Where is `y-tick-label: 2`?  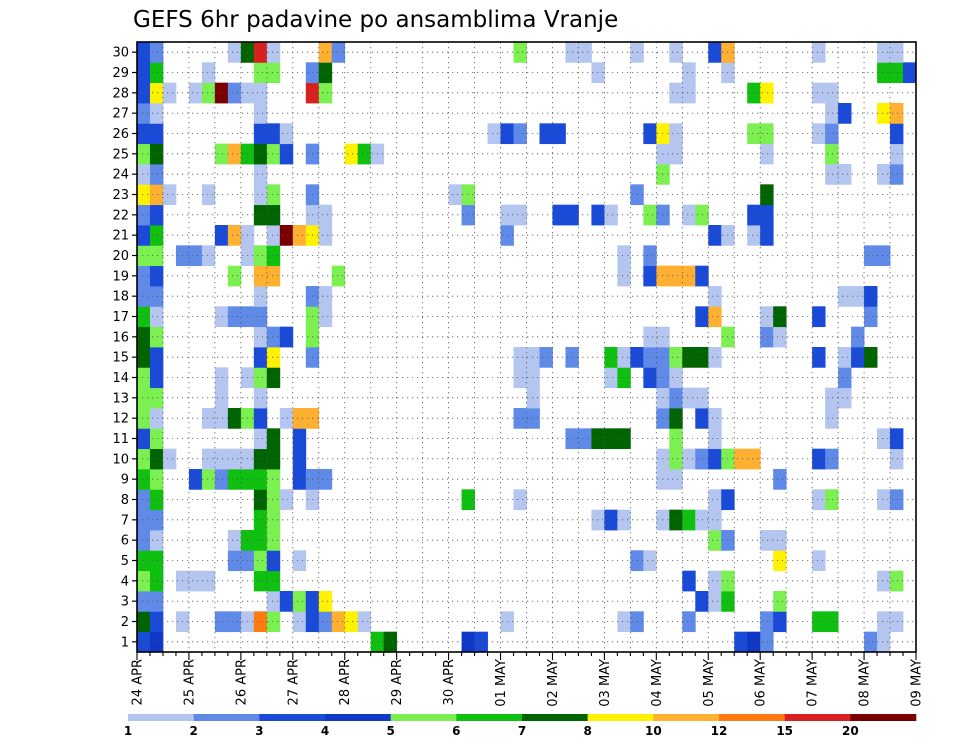 y-tick-label: 2 is located at coordinates (125, 622).